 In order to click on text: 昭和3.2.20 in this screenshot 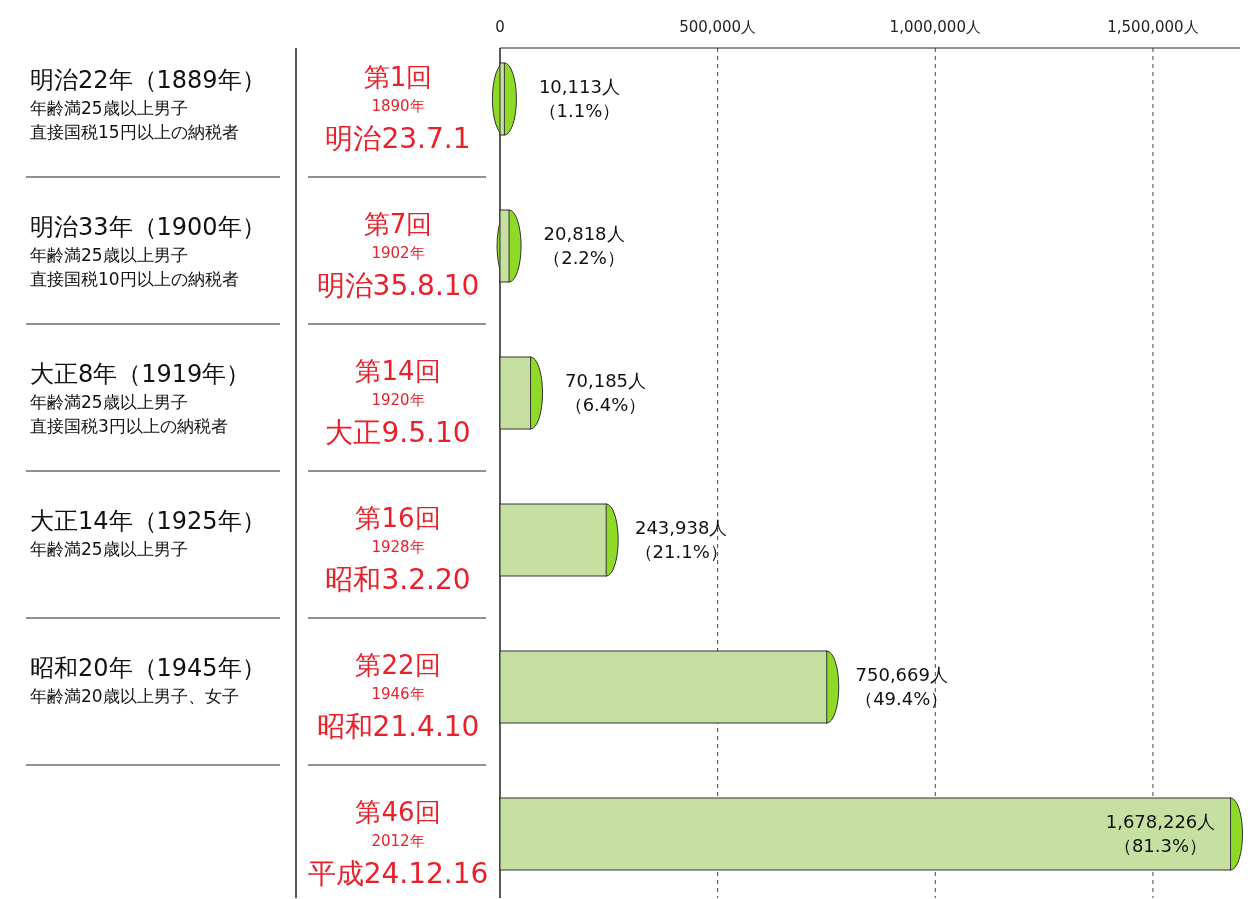, I will do `click(398, 579)`.